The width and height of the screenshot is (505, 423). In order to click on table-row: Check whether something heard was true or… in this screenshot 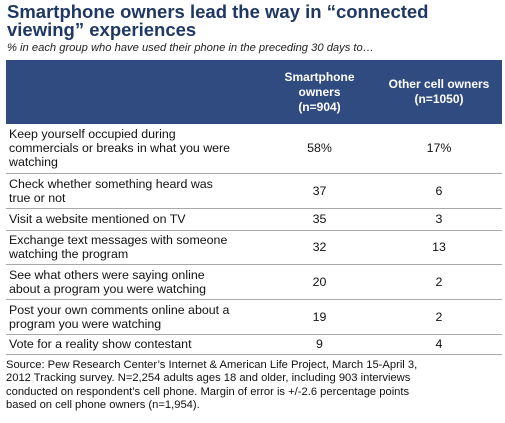, I will do `click(254, 191)`.